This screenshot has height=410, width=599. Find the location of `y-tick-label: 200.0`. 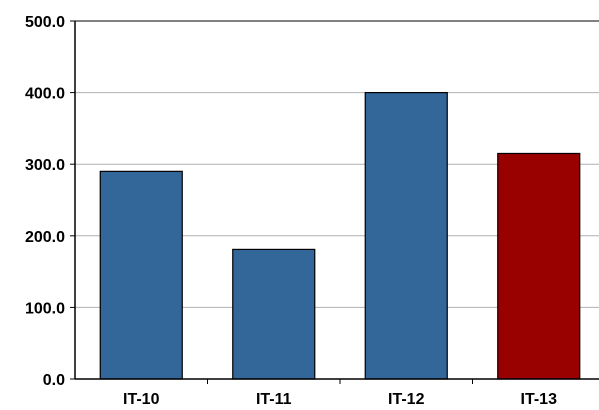

y-tick-label: 200.0 is located at coordinates (45, 237).